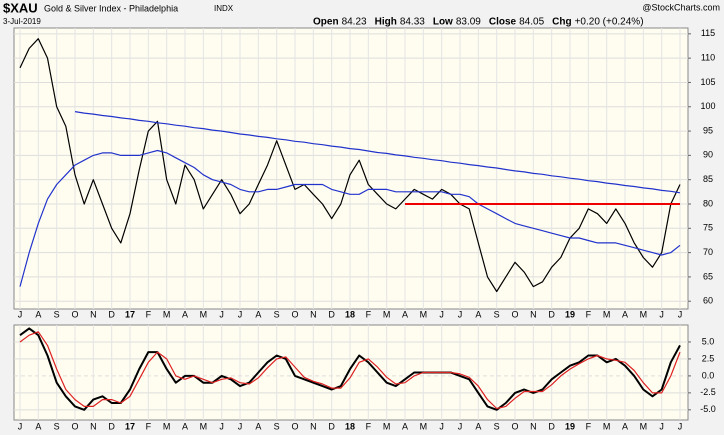 This screenshot has height=435, width=724. What do you see at coordinates (561, 22) in the screenshot?
I see `quote-label: Chg` at bounding box center [561, 22].